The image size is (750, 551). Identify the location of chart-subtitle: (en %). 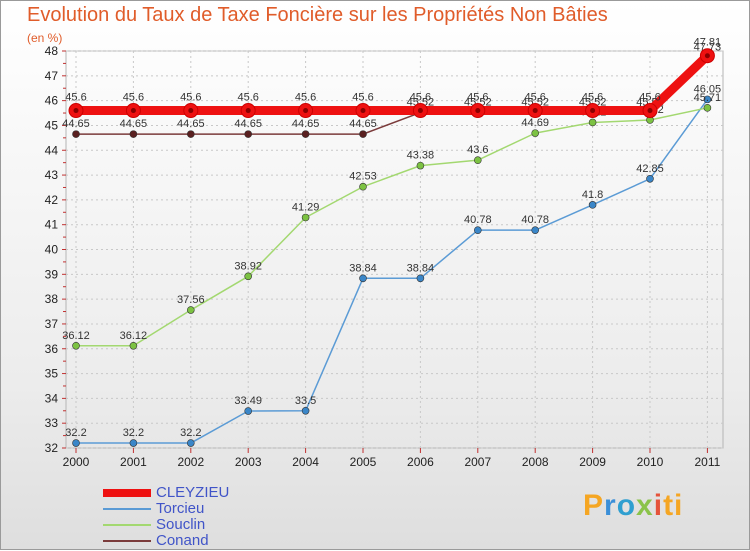
(45, 38).